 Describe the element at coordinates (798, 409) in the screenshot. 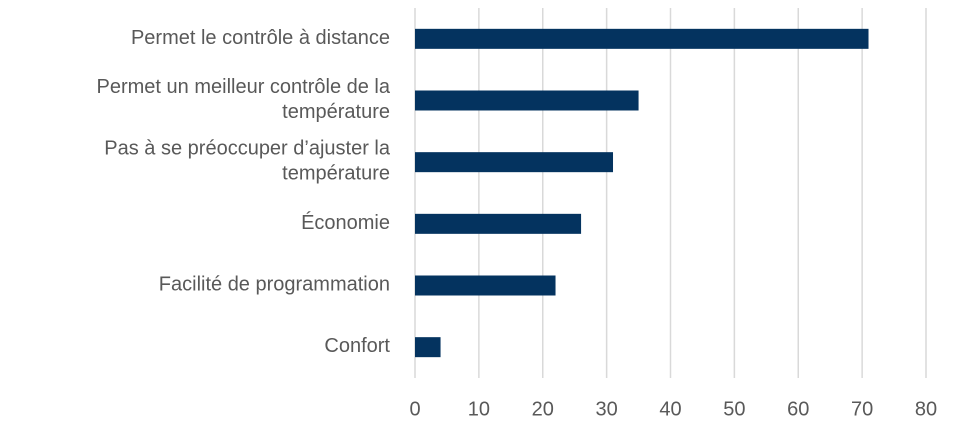

I see `x-tick-label: 60` at that location.